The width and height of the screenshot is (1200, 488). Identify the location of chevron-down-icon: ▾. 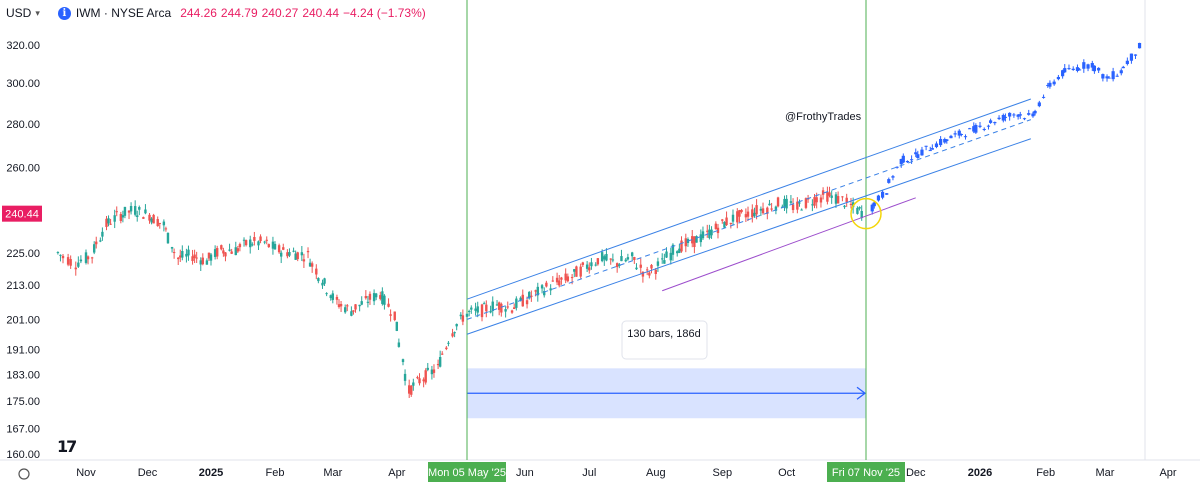
(37, 12).